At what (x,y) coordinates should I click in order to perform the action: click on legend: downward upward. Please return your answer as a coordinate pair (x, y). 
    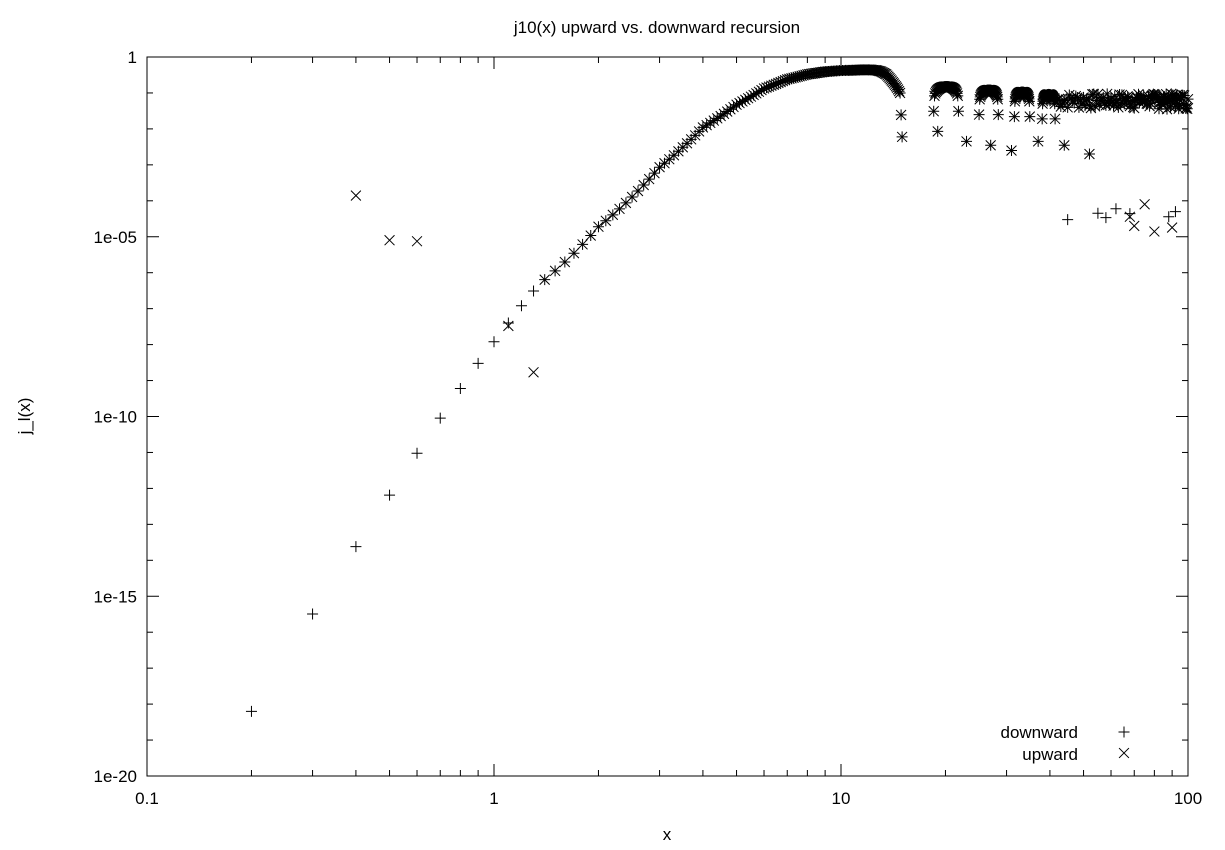
    Looking at the image, I should click on (1065, 743).